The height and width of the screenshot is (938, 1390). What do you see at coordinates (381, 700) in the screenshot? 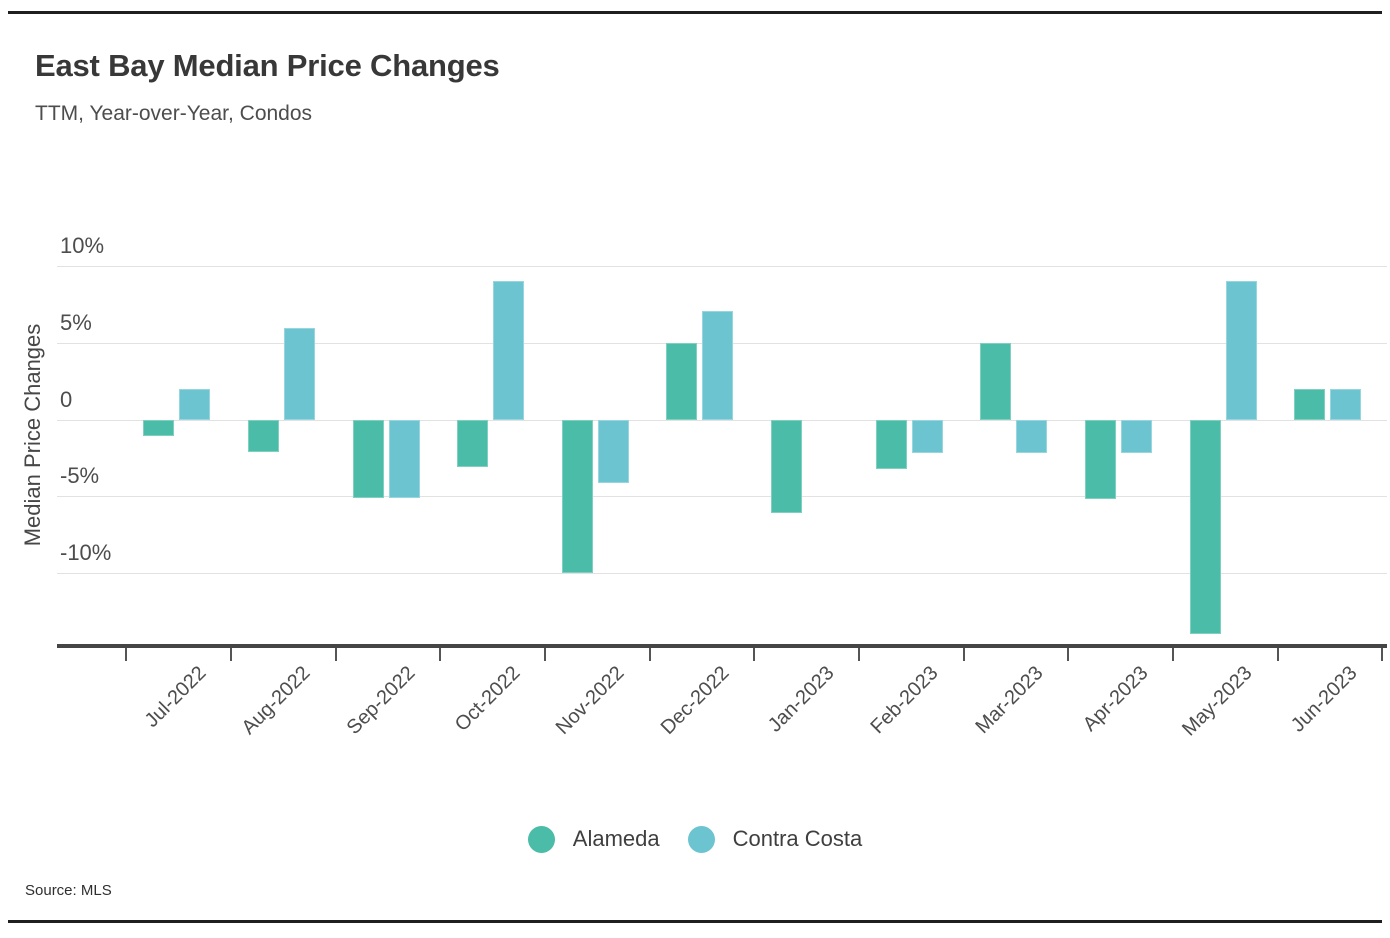
I see `x-tick-label-sep-2022: Sep-2022` at bounding box center [381, 700].